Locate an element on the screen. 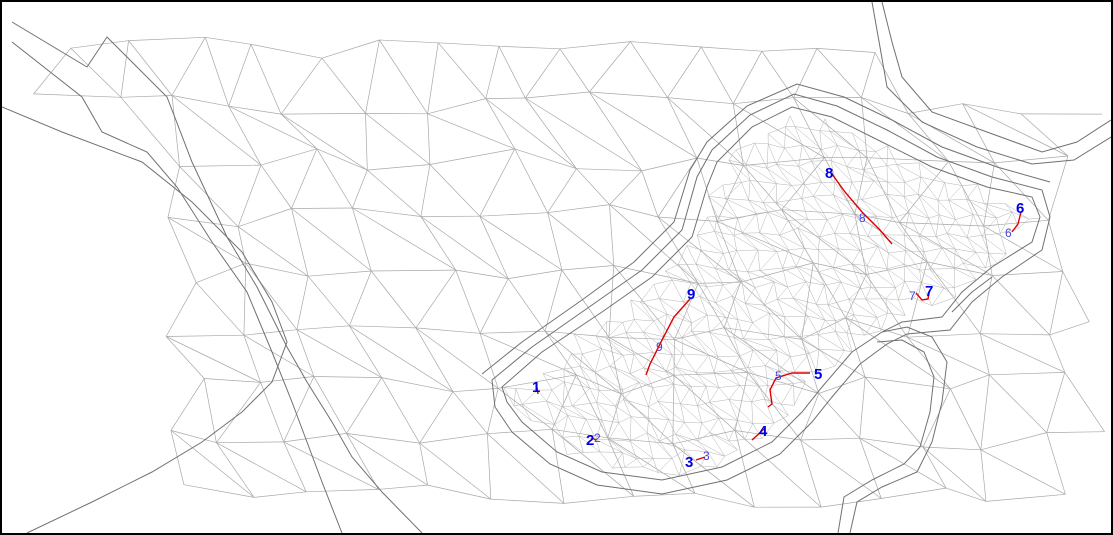  marker-5-start-label: 5 is located at coordinates (818, 374).